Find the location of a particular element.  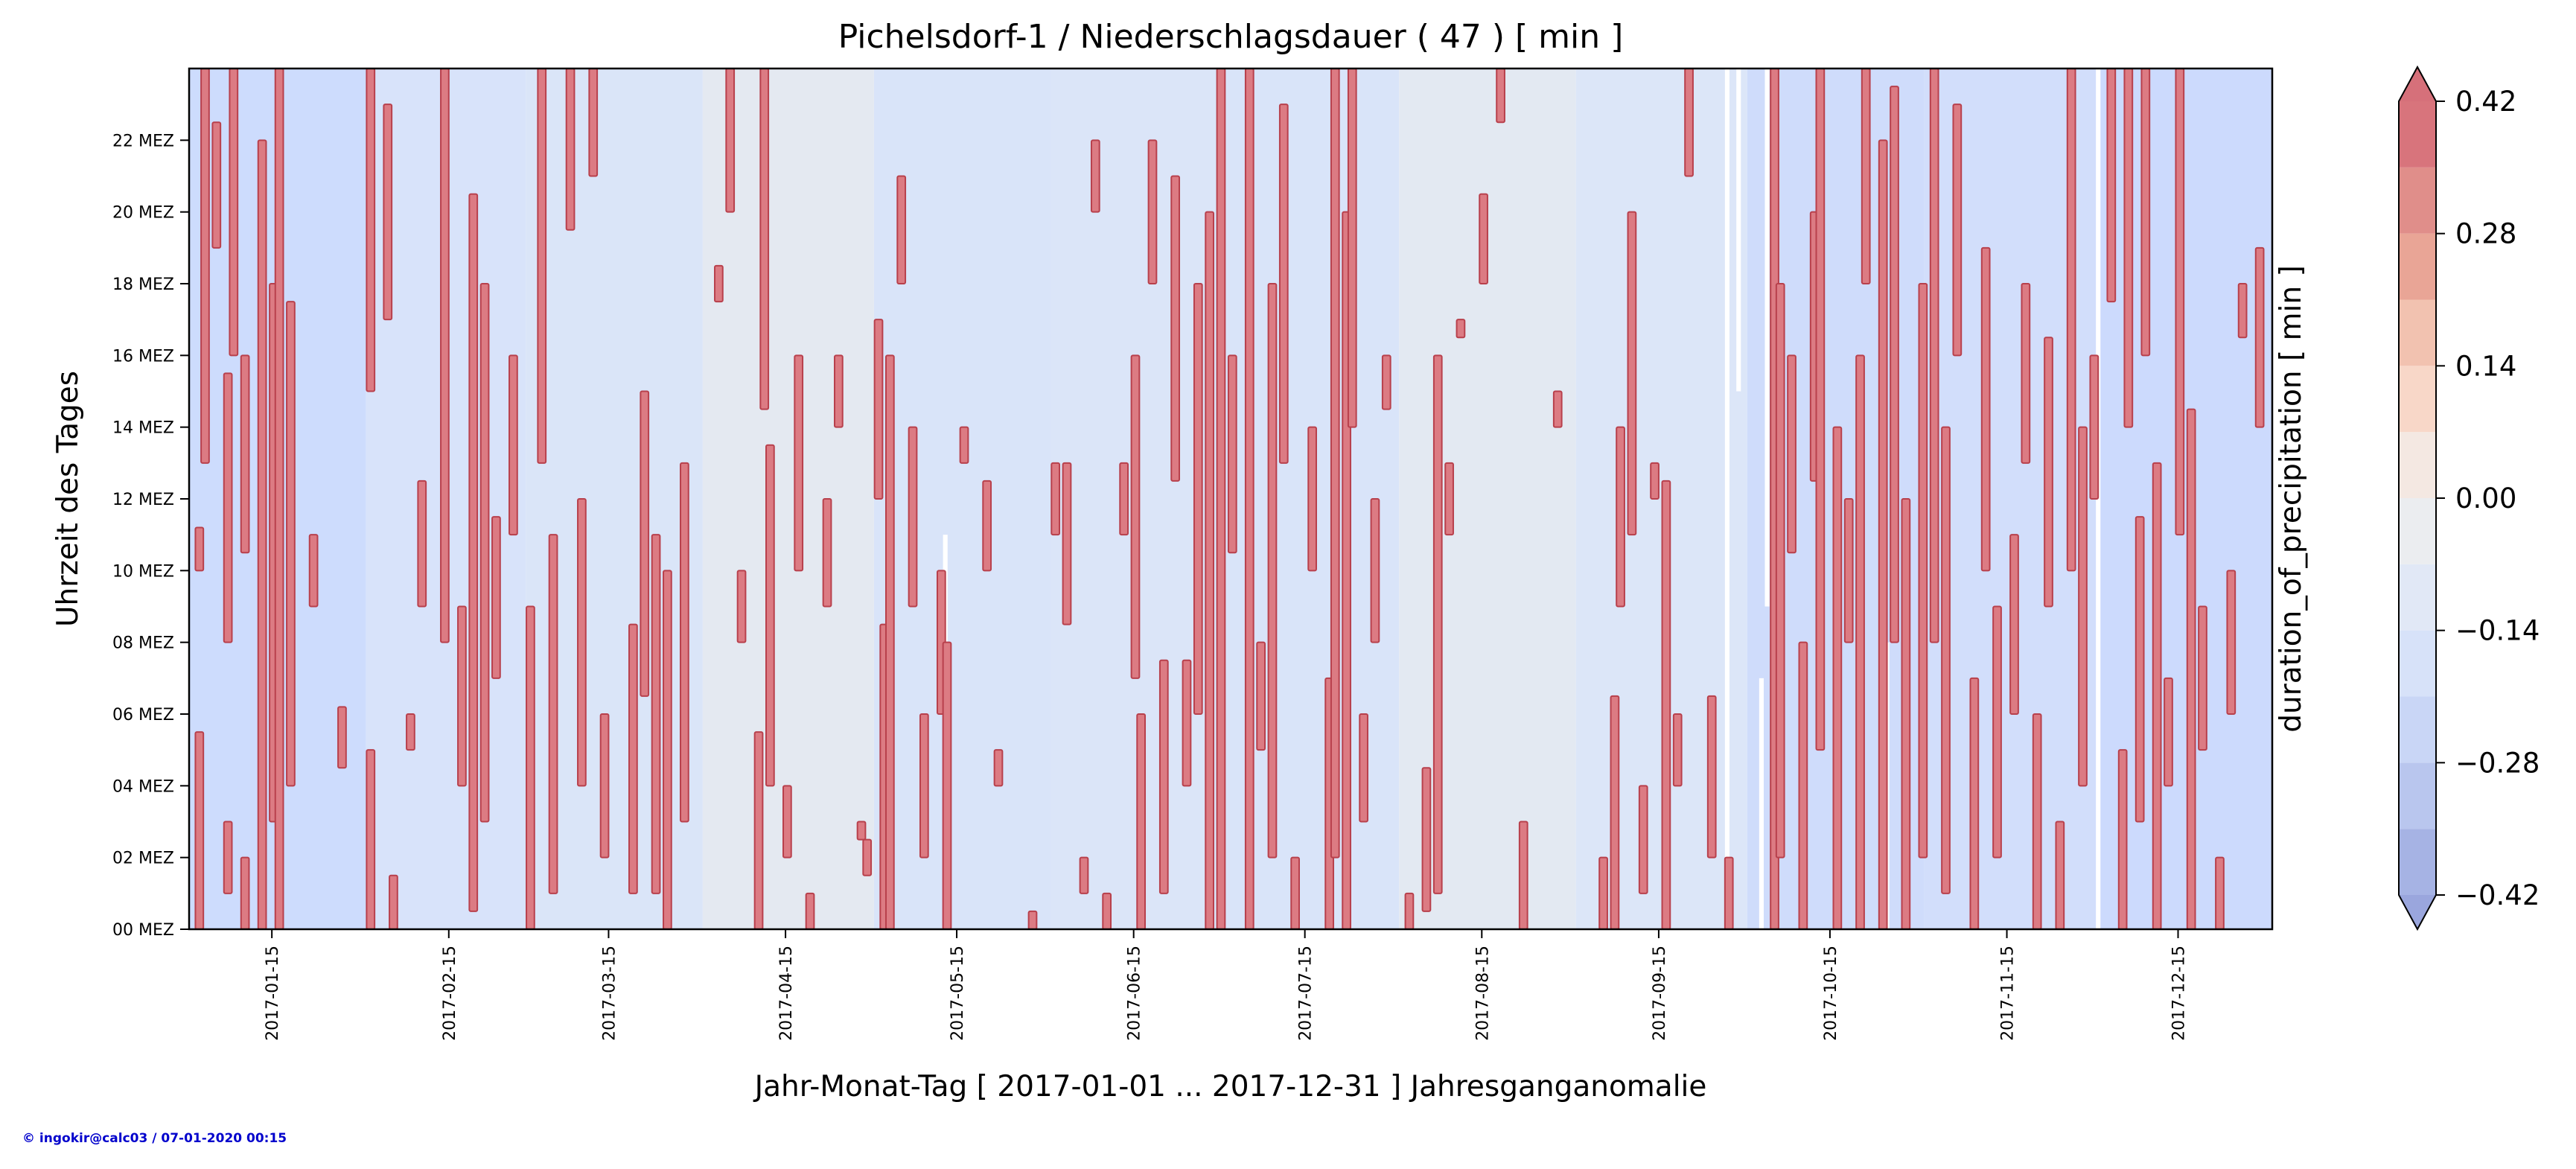

y-tick-label: 16 MEZ is located at coordinates (143, 356).